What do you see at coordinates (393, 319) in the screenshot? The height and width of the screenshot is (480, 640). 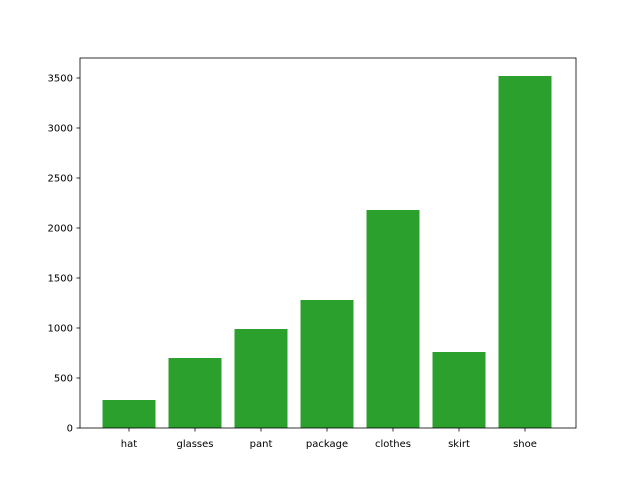 I see `bar-clothes` at bounding box center [393, 319].